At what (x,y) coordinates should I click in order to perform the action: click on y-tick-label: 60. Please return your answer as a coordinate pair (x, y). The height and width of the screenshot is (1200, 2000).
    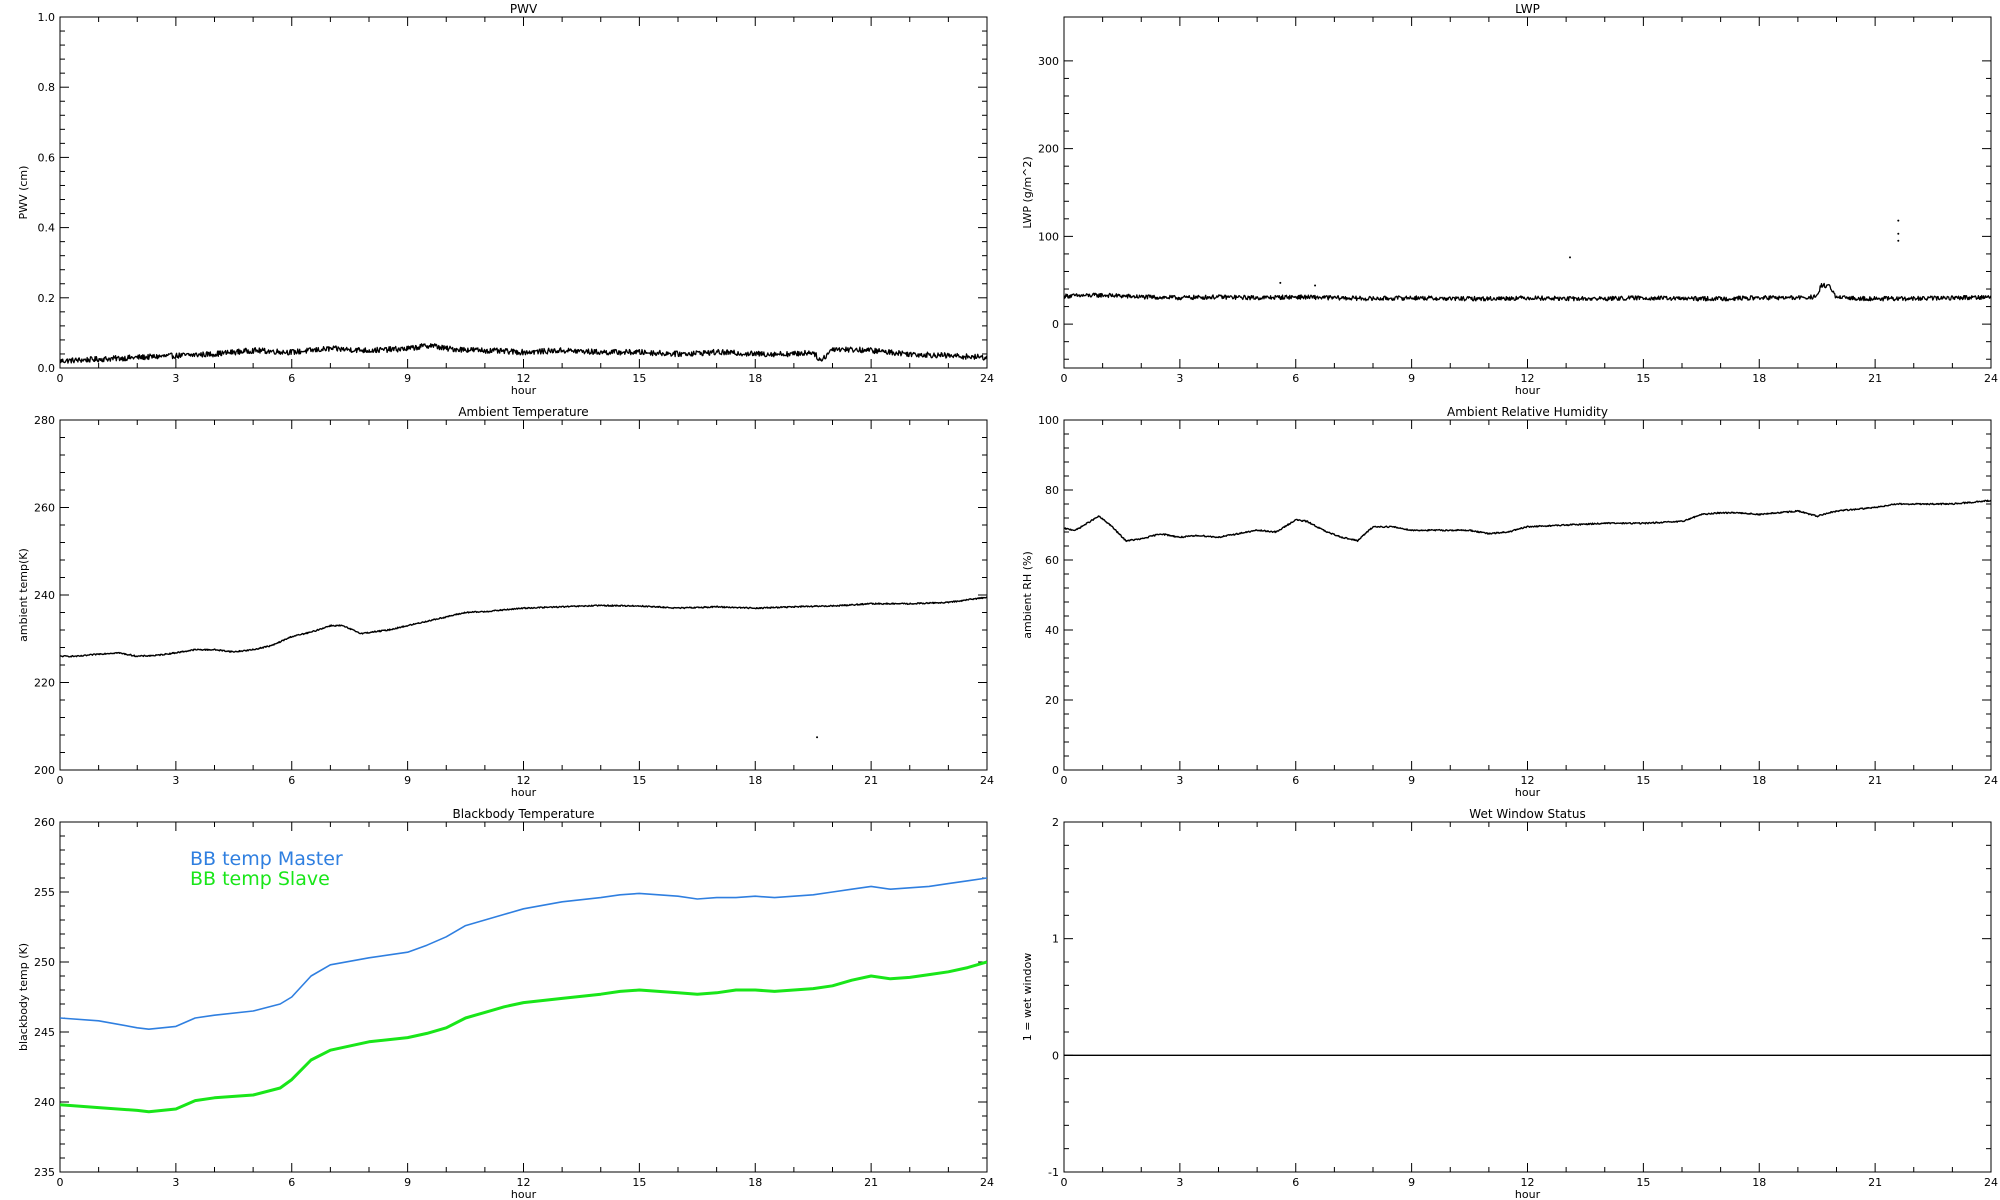
    Looking at the image, I should click on (1052, 560).